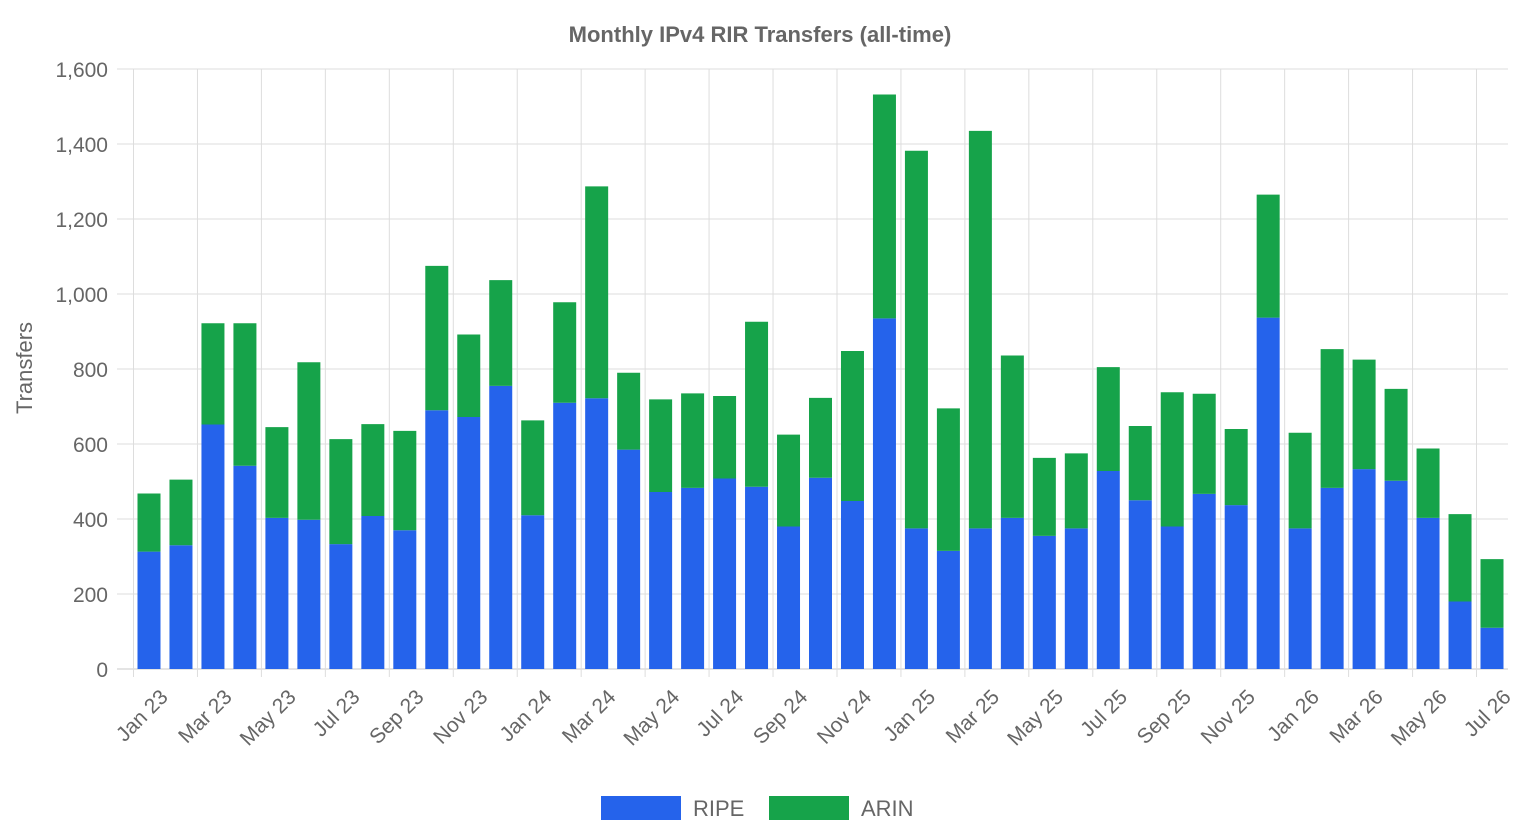  I want to click on x-tick-label-group: May 23, so click(268, 717).